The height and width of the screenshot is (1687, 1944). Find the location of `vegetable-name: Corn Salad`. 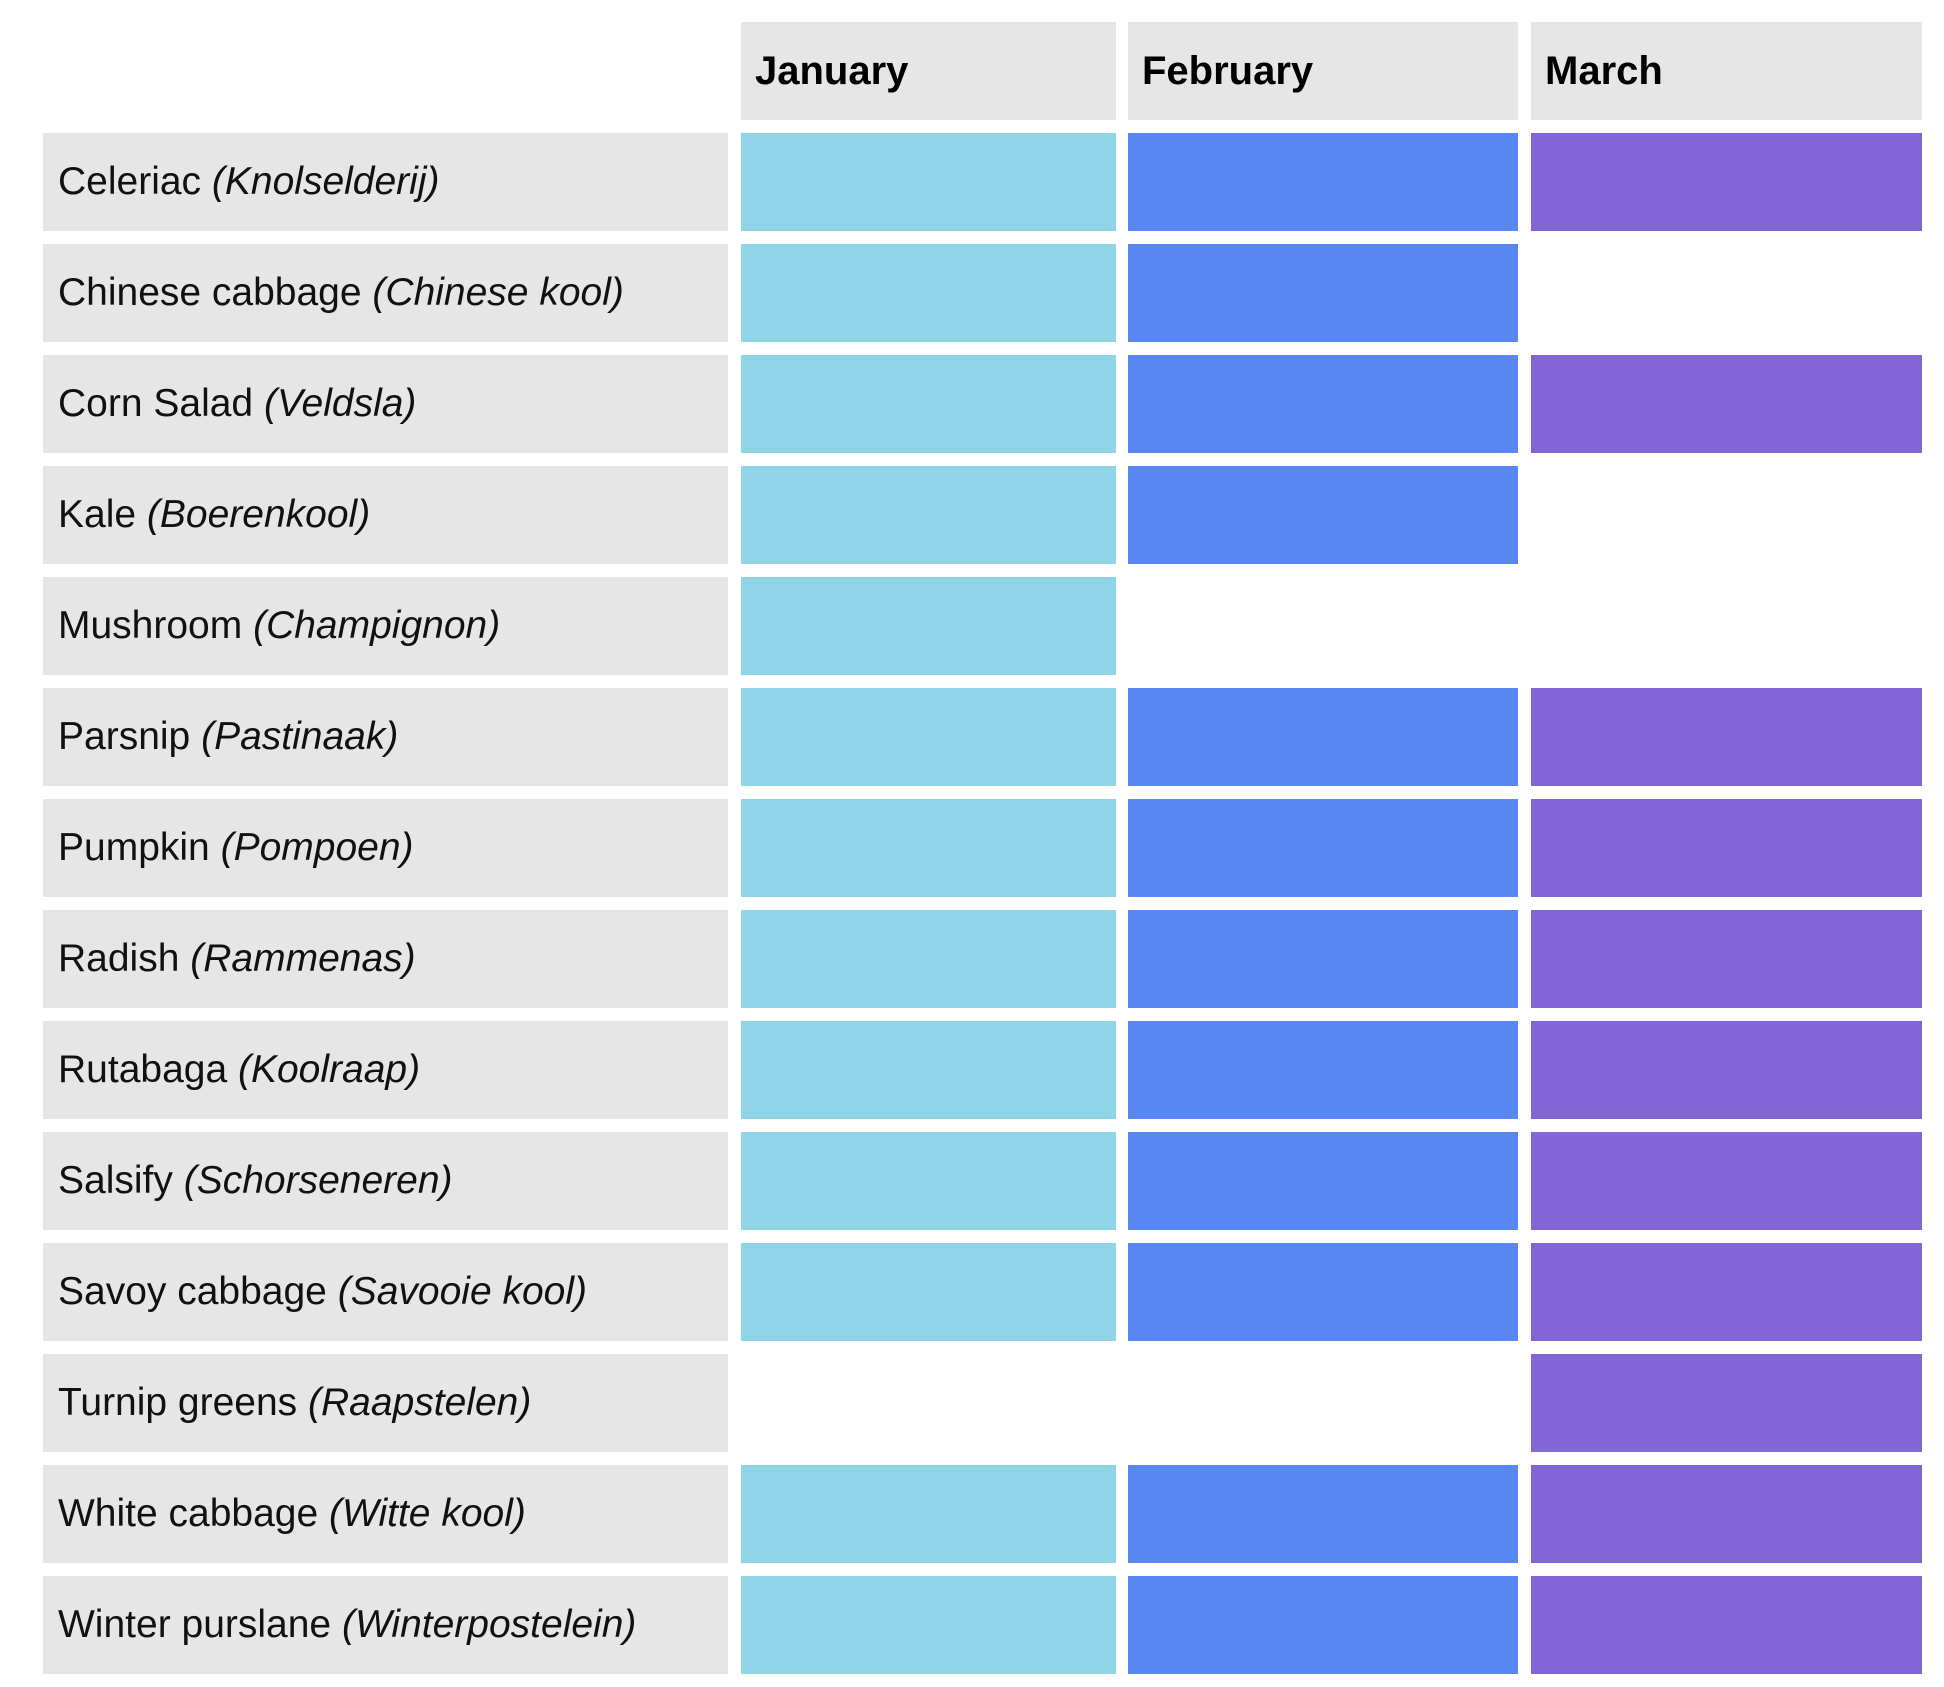

vegetable-name: Corn Salad is located at coordinates (156, 403).